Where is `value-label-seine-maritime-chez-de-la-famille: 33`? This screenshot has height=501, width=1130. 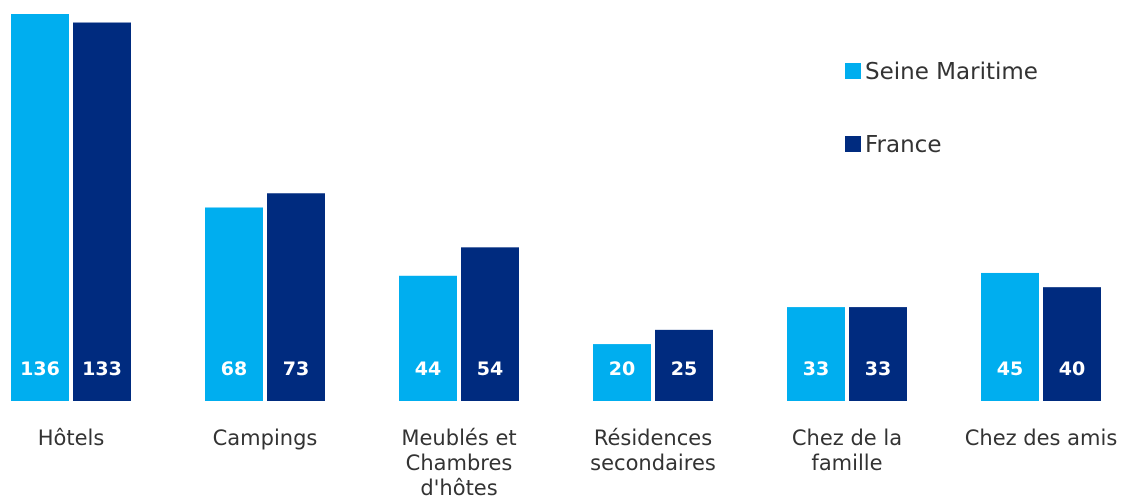 value-label-seine-maritime-chez-de-la-famille: 33 is located at coordinates (816, 369).